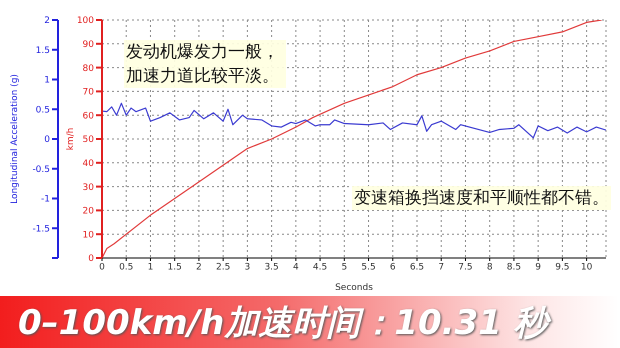 The image size is (620, 348). Describe the element at coordinates (199, 267) in the screenshot. I see `x-tick-label: 2` at that location.